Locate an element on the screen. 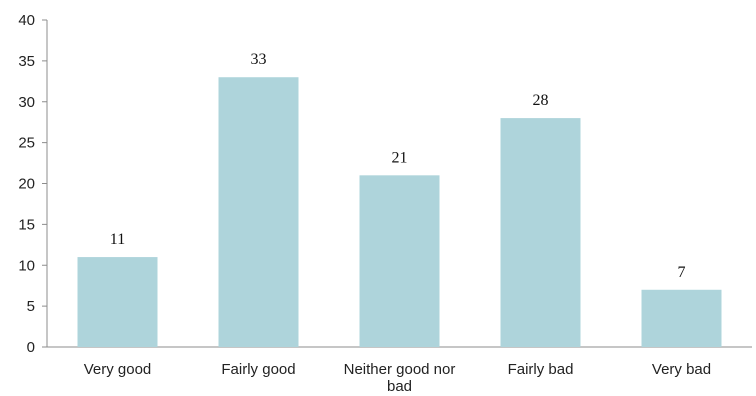 The image size is (756, 396). category-label: Very good is located at coordinates (118, 369).